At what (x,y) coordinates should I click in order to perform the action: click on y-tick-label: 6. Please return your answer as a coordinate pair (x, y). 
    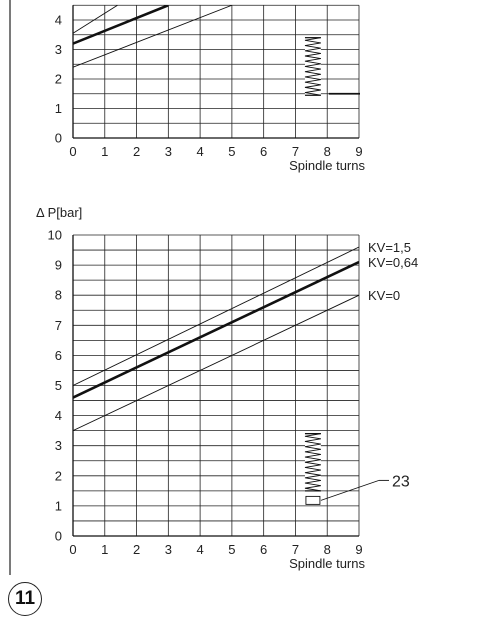
    Looking at the image, I should click on (58, 355).